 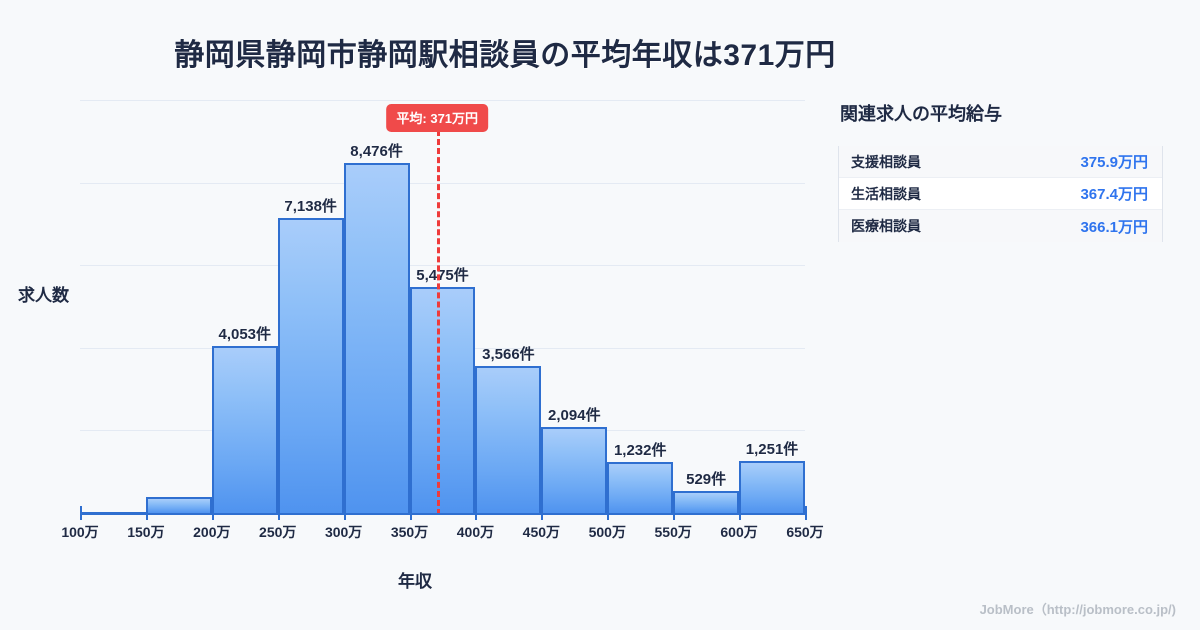 What do you see at coordinates (146, 532) in the screenshot?
I see `x-axis-tick-label: 150万` at bounding box center [146, 532].